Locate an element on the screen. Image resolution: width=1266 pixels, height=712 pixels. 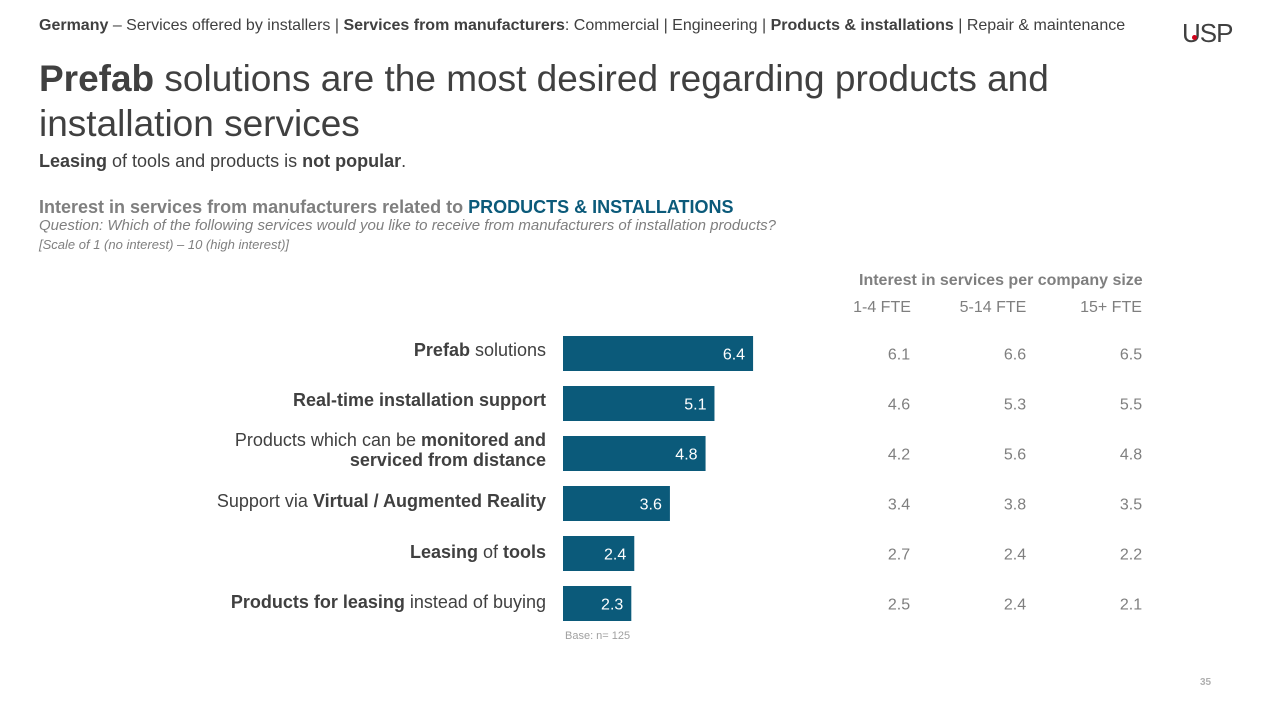
breadcrumb-text: | Repair & maintenance is located at coordinates (1039, 25).